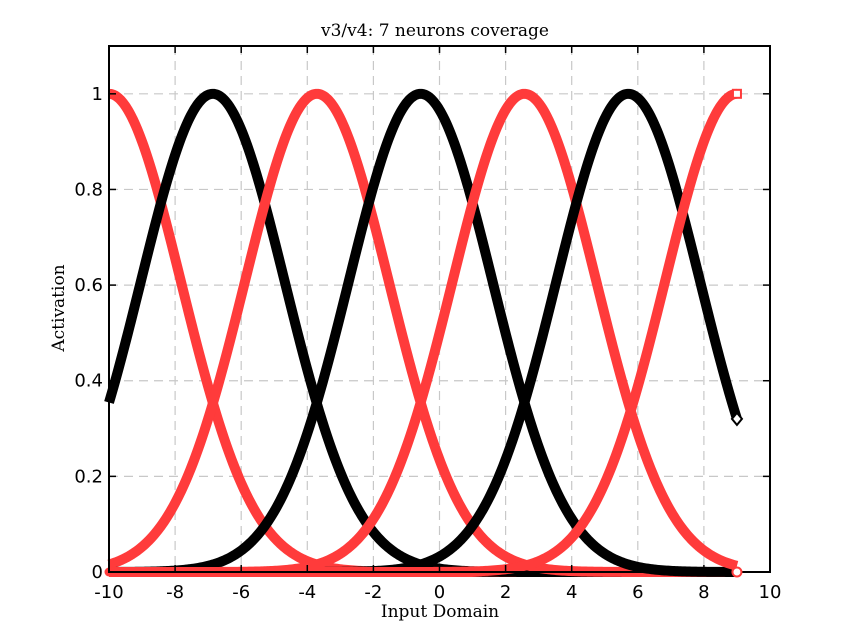 The width and height of the screenshot is (851, 639). What do you see at coordinates (97, 572) in the screenshot?
I see `y-tick-label: 0` at bounding box center [97, 572].